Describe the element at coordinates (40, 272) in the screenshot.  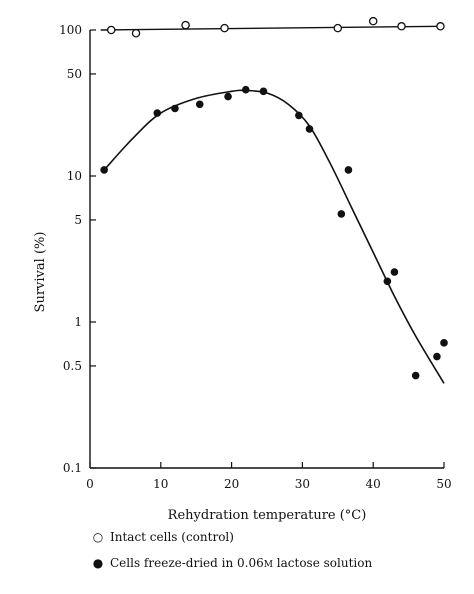
I see `y-axis-label: Survival (%)` at that location.